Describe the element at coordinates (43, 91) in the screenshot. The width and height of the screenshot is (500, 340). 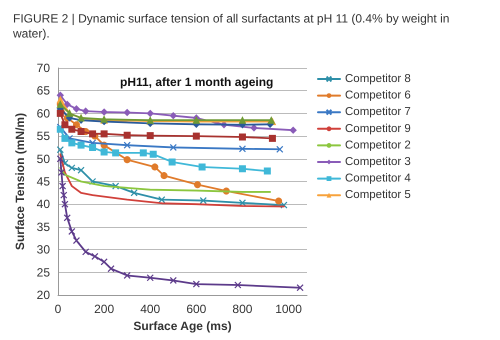
I see `y-tick-label: 65` at that location.